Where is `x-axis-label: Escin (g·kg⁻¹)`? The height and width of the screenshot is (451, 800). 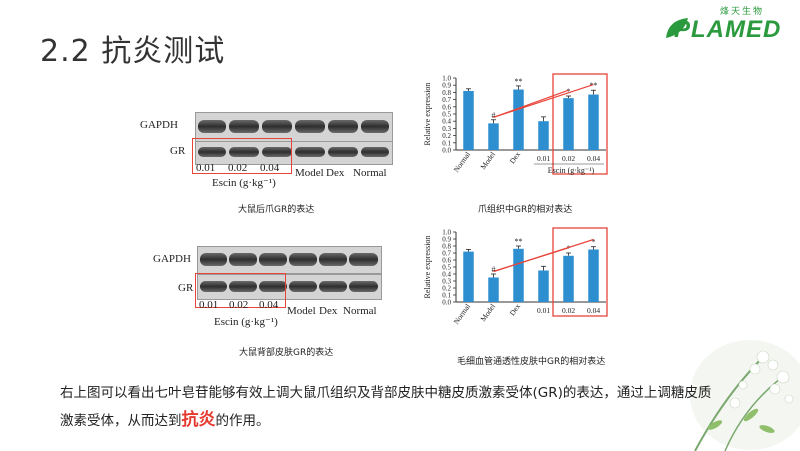
x-axis-label: Escin (g·kg⁻¹) is located at coordinates (571, 170).